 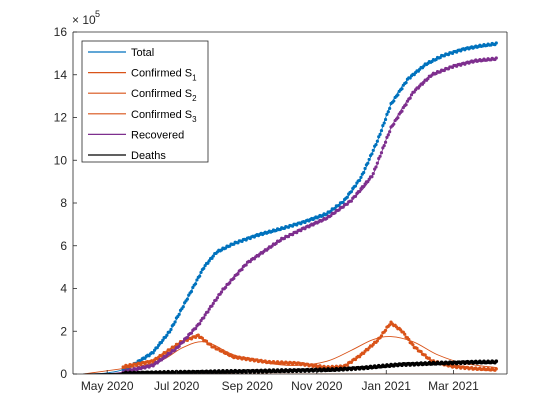 What do you see at coordinates (317, 386) in the screenshot?
I see `x-tick-label: Nov 2020` at bounding box center [317, 386].